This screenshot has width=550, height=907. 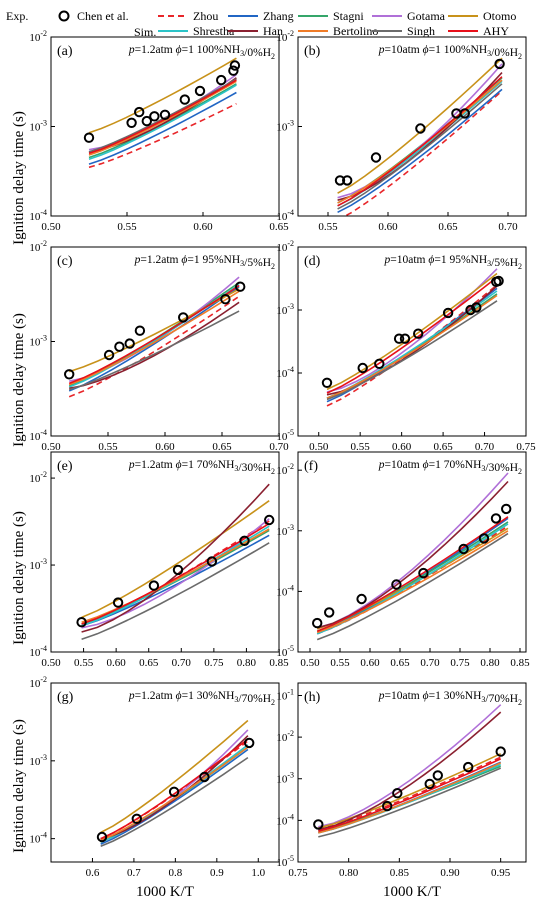 What do you see at coordinates (450, 698) in the screenshot?
I see `panel-condition: p=10atm ϕ=1 30%NH3/70%H2` at bounding box center [450, 698].